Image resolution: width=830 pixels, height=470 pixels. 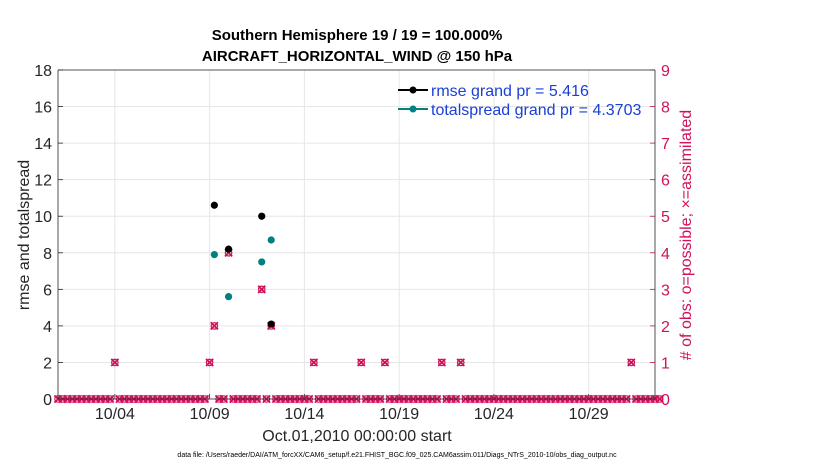 What do you see at coordinates (43, 181) in the screenshot?
I see `y-left-tick-label: 12` at bounding box center [43, 181].